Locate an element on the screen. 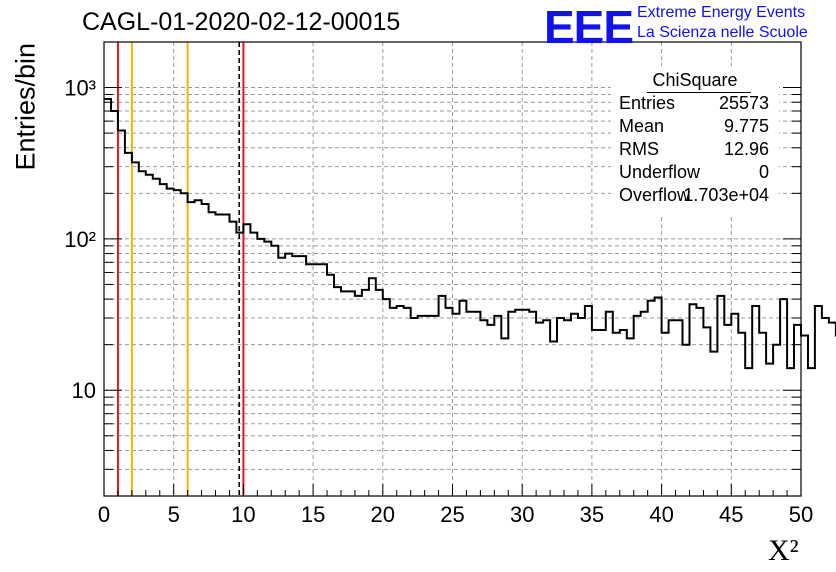 The height and width of the screenshot is (572, 836). stats-row-entries: Entries 25573 is located at coordinates (699, 103).